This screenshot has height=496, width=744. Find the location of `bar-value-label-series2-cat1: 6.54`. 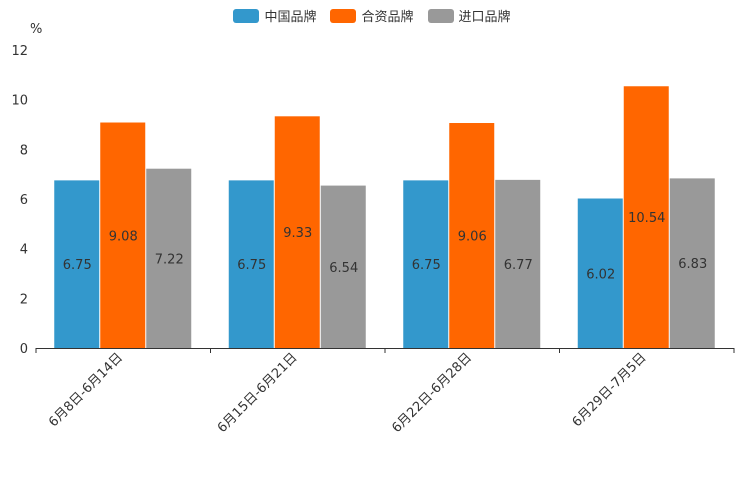

bar-value-label-series2-cat1: 6.54 is located at coordinates (343, 268).